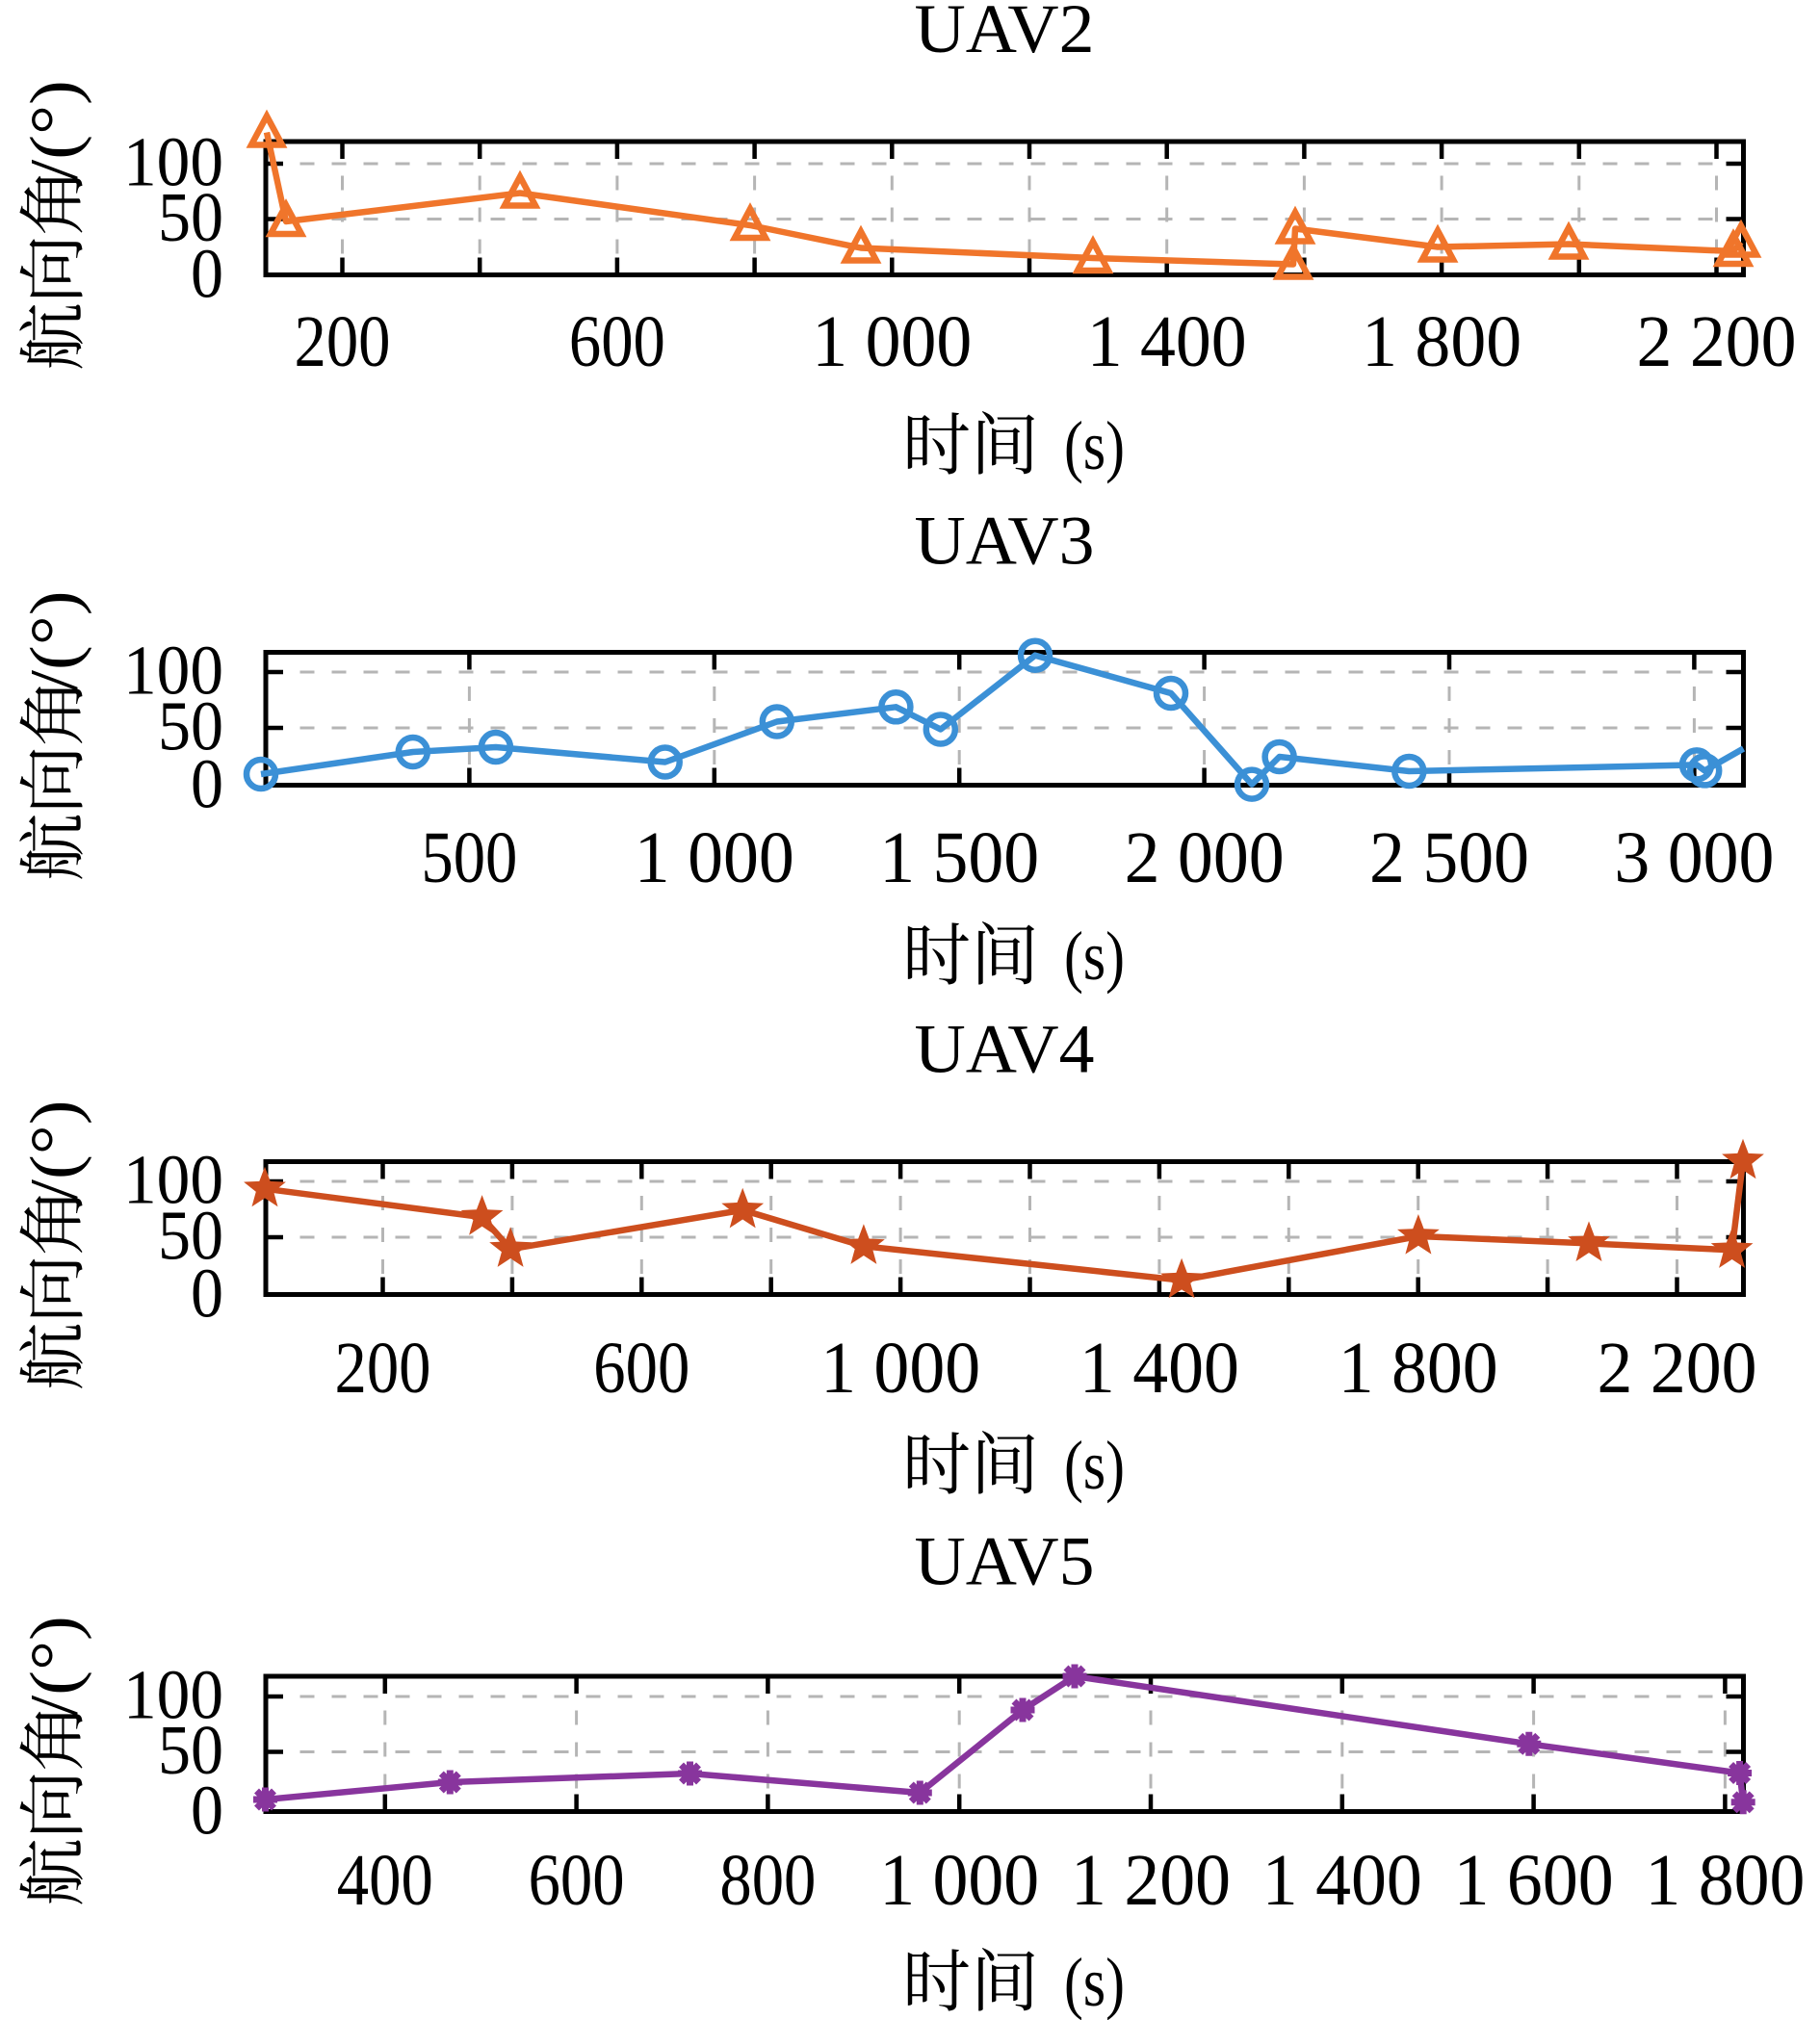  What do you see at coordinates (1205, 857) in the screenshot?
I see `svg-text: 2 000` at bounding box center [1205, 857].